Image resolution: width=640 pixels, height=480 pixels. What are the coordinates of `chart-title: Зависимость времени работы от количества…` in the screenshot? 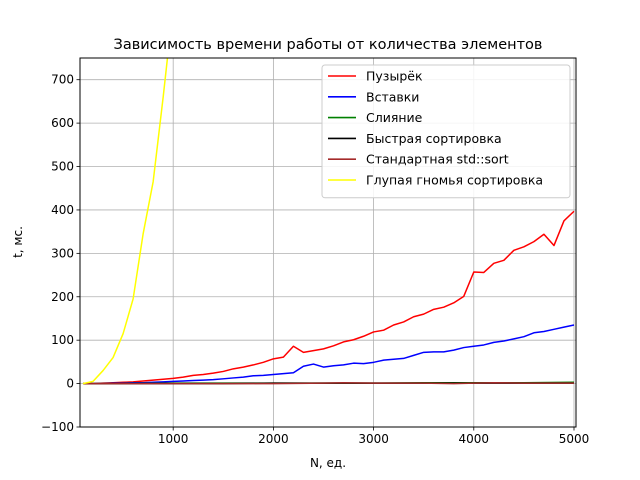 It's located at (328, 45).